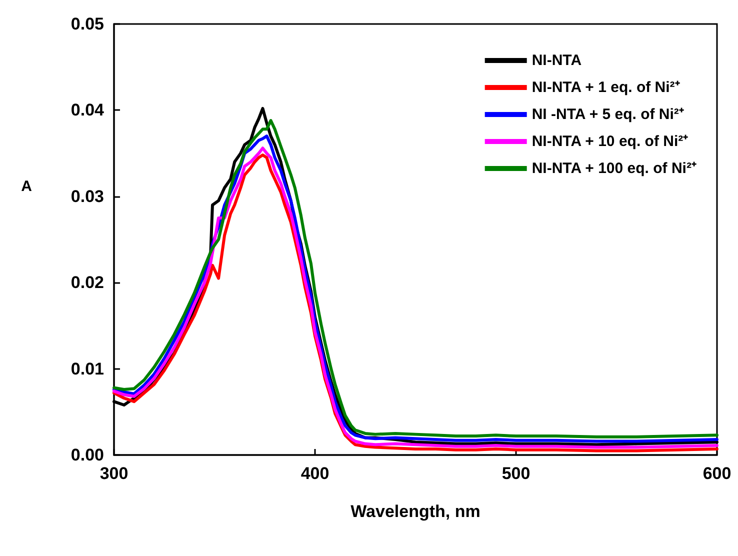  I want to click on y-axis-title: A, so click(26, 186).